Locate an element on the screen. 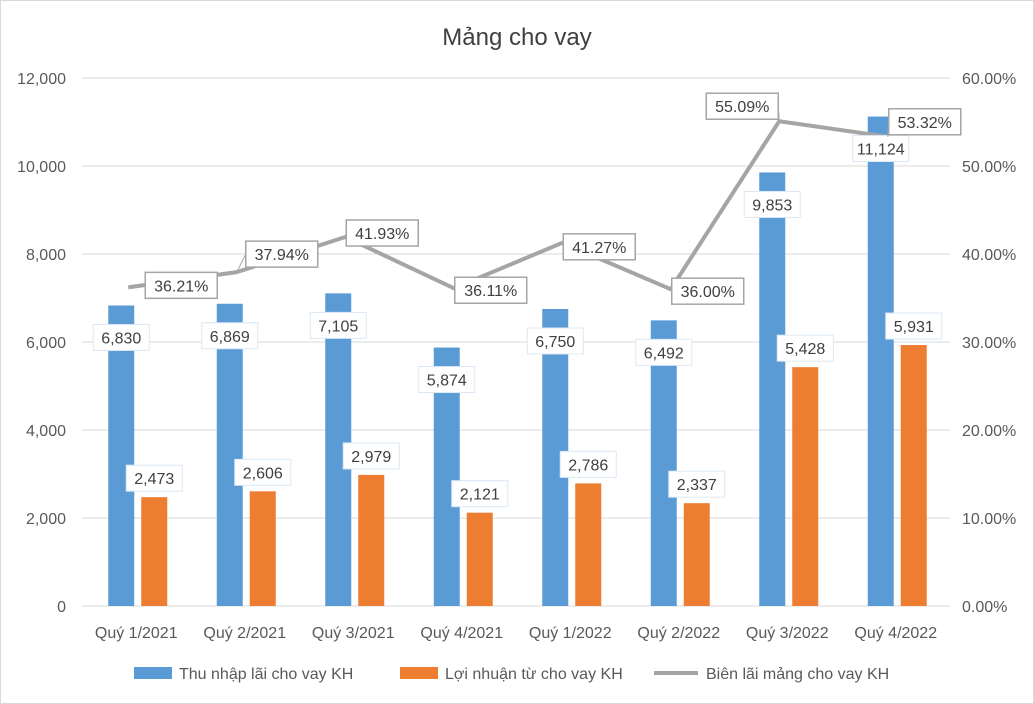 Image resolution: width=1034 pixels, height=704 pixels. left-axis-tick-label: 12,000 is located at coordinates (41, 79).